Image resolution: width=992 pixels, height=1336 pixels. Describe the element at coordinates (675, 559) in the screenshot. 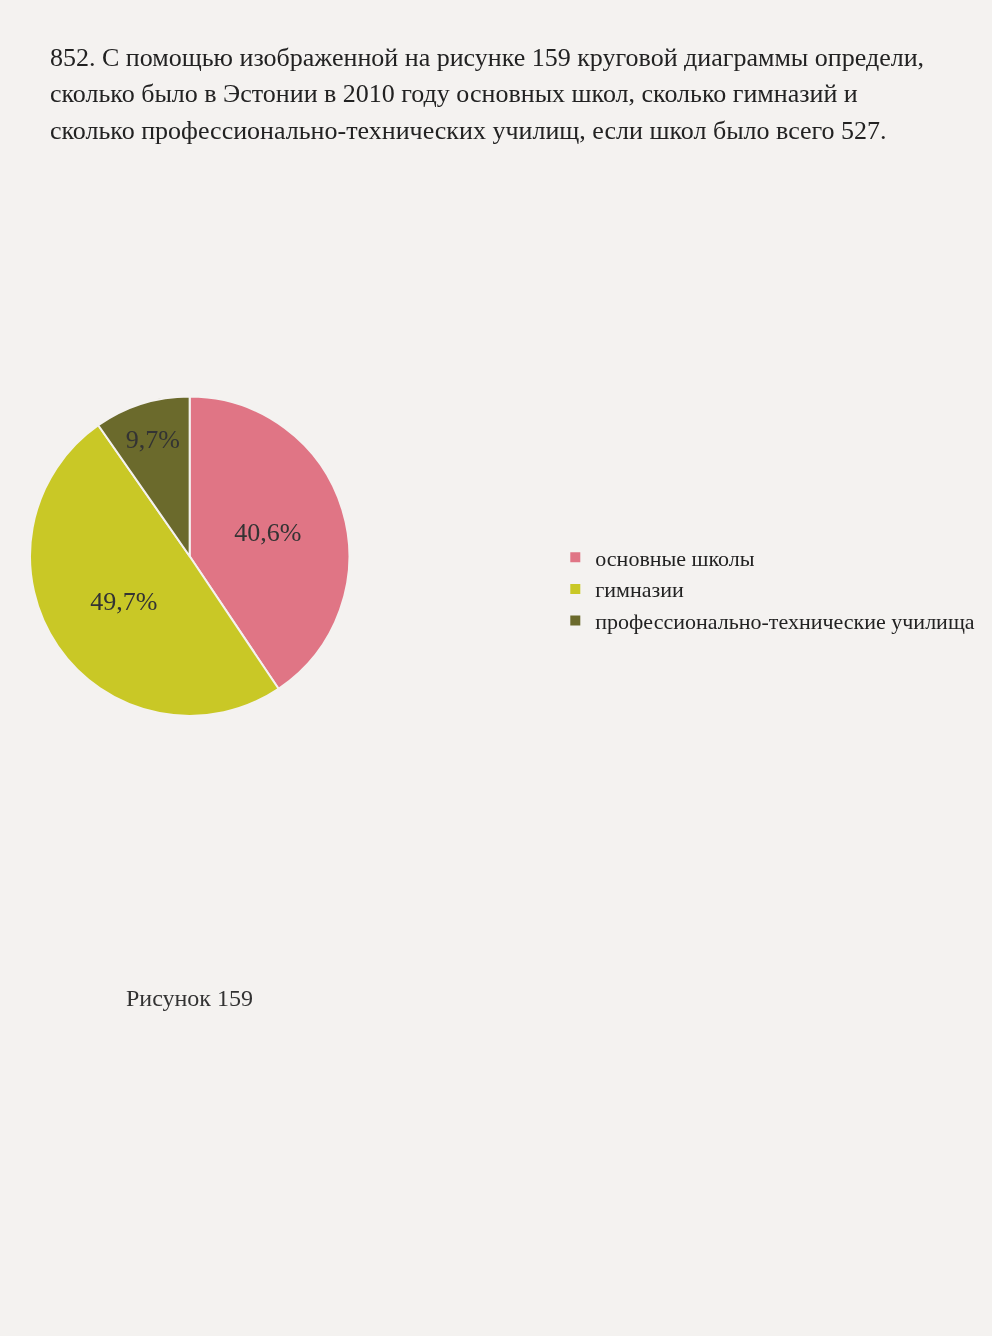

I see `legend-label: основные школы` at that location.